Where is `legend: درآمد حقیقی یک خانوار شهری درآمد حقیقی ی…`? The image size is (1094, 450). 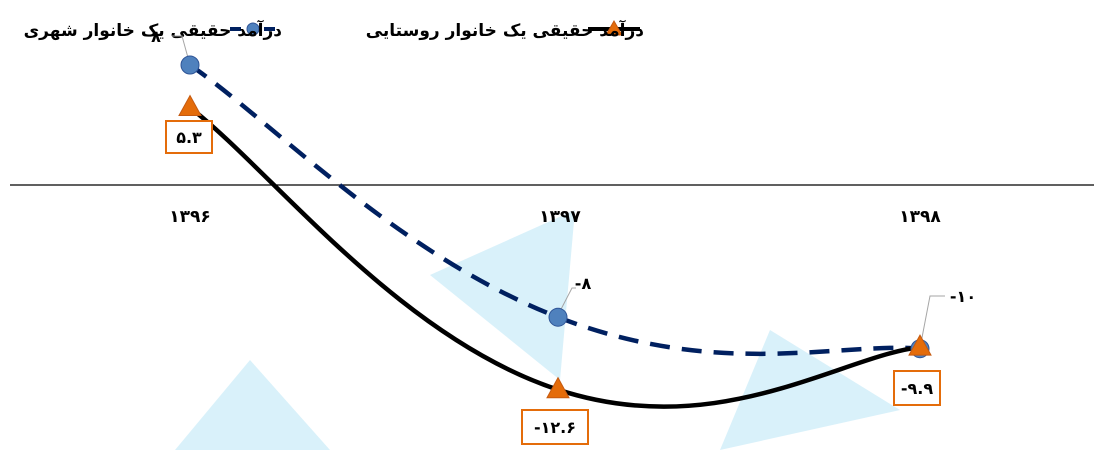 legend: درآمد حقیقی یک خانوار شهری درآمد حقیقی ی… is located at coordinates (334, 30).